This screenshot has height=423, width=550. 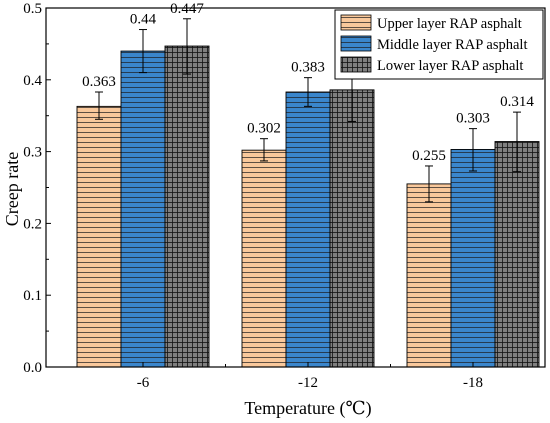 What do you see at coordinates (307, 408) in the screenshot?
I see `x-axis-title: Temperature (℃)` at bounding box center [307, 408].